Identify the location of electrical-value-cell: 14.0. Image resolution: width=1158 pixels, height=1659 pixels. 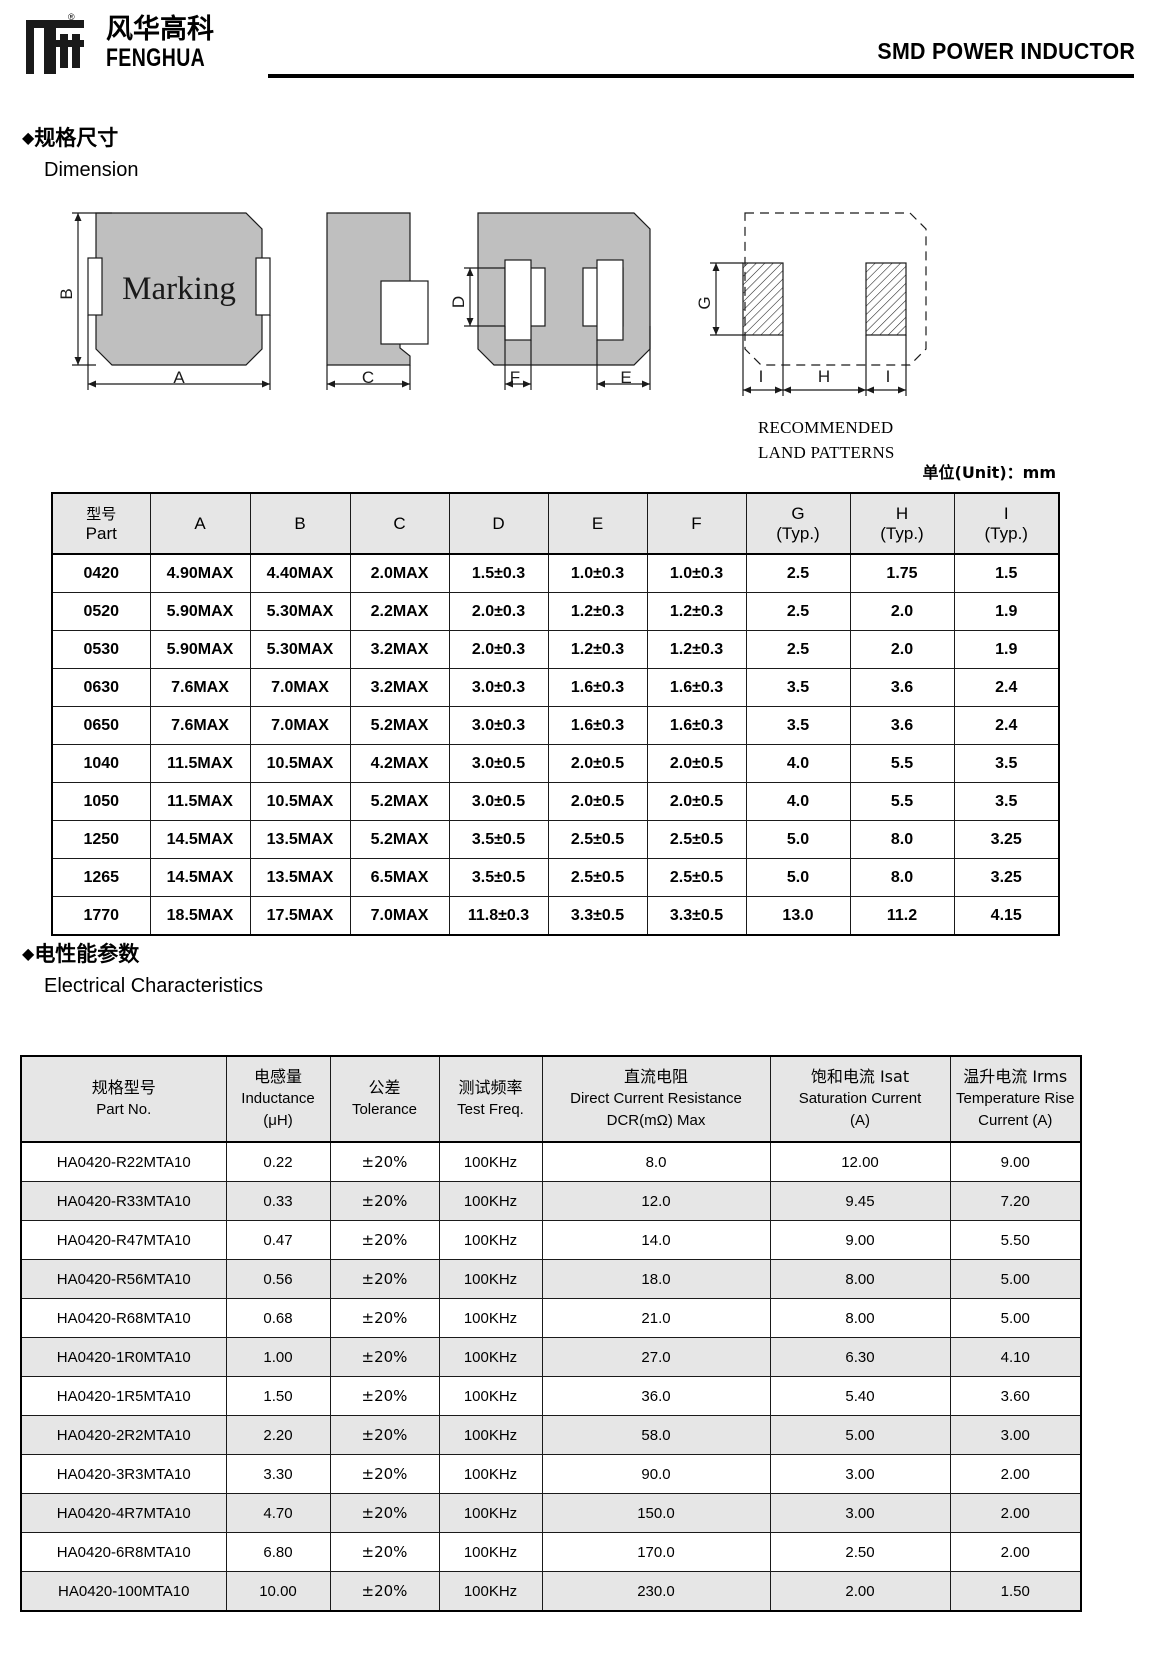
(656, 1240).